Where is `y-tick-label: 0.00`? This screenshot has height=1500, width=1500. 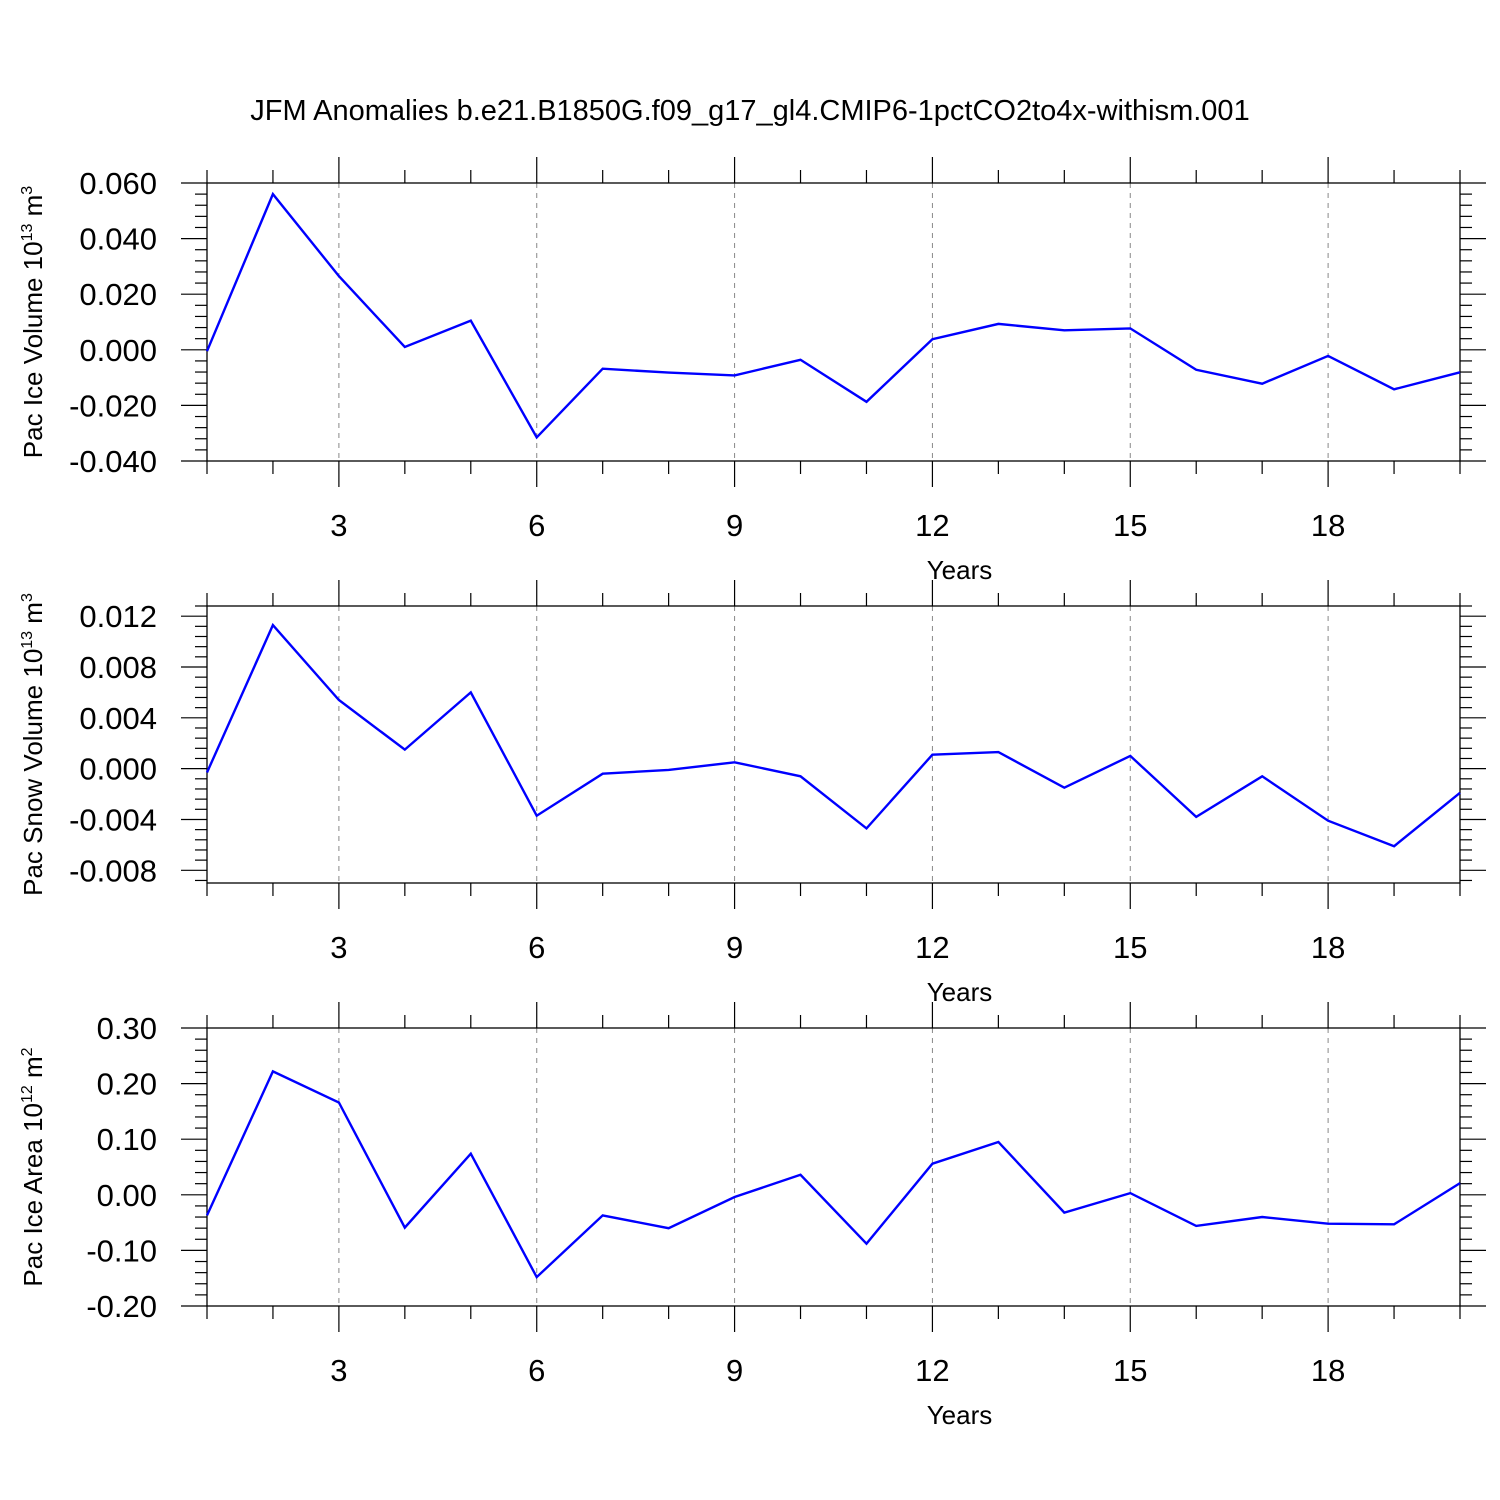 y-tick-label: 0.00 is located at coordinates (127, 1195).